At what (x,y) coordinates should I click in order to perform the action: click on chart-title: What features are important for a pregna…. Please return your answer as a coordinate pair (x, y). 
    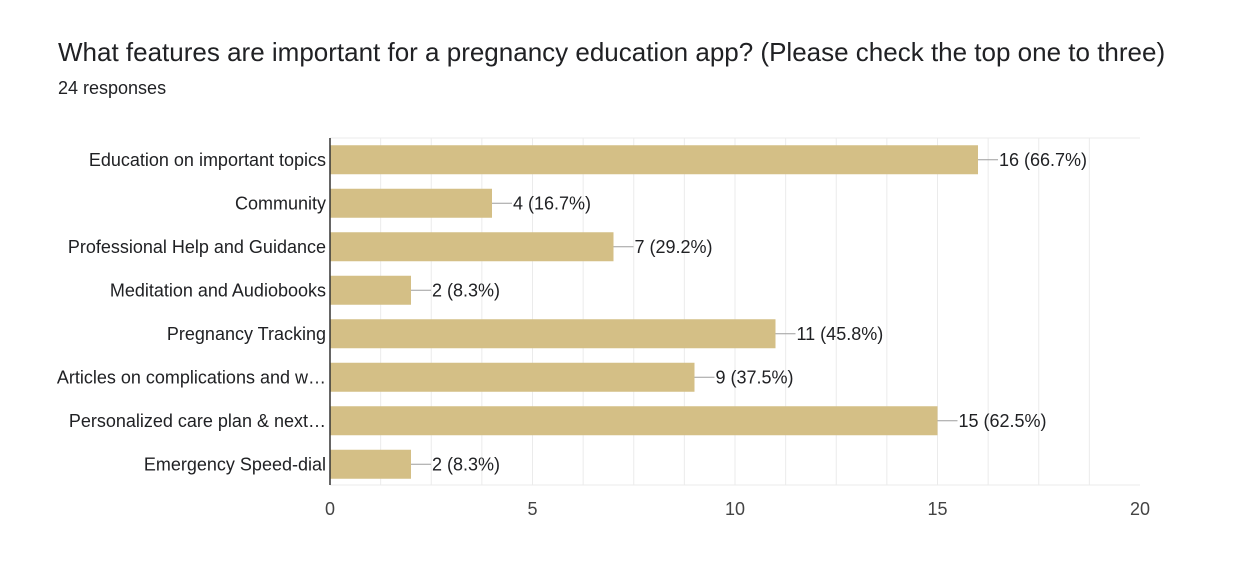
    Looking at the image, I should click on (612, 52).